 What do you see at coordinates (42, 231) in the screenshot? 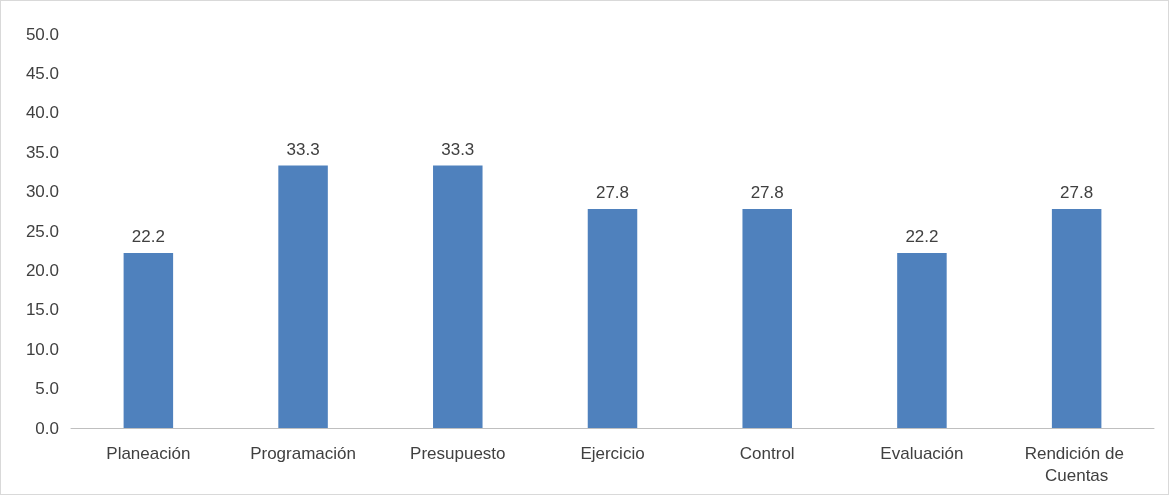
I see `y-tick-label: 25.0` at bounding box center [42, 231].